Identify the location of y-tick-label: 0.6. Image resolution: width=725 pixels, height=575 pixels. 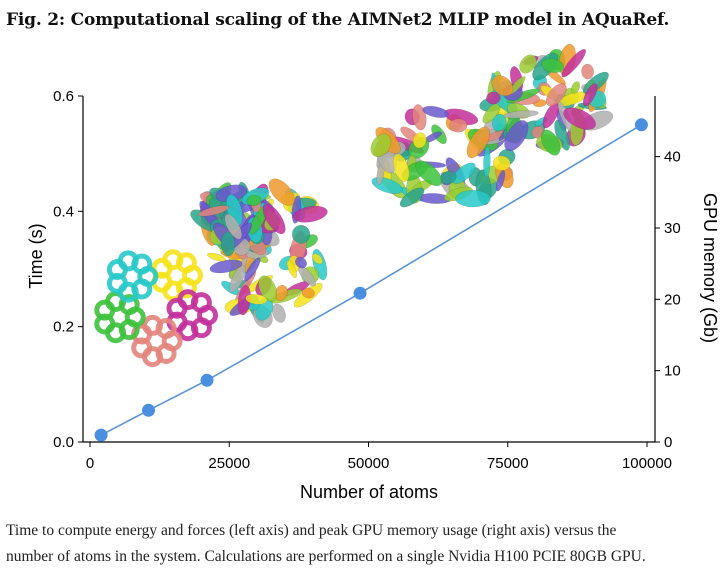
(63, 96).